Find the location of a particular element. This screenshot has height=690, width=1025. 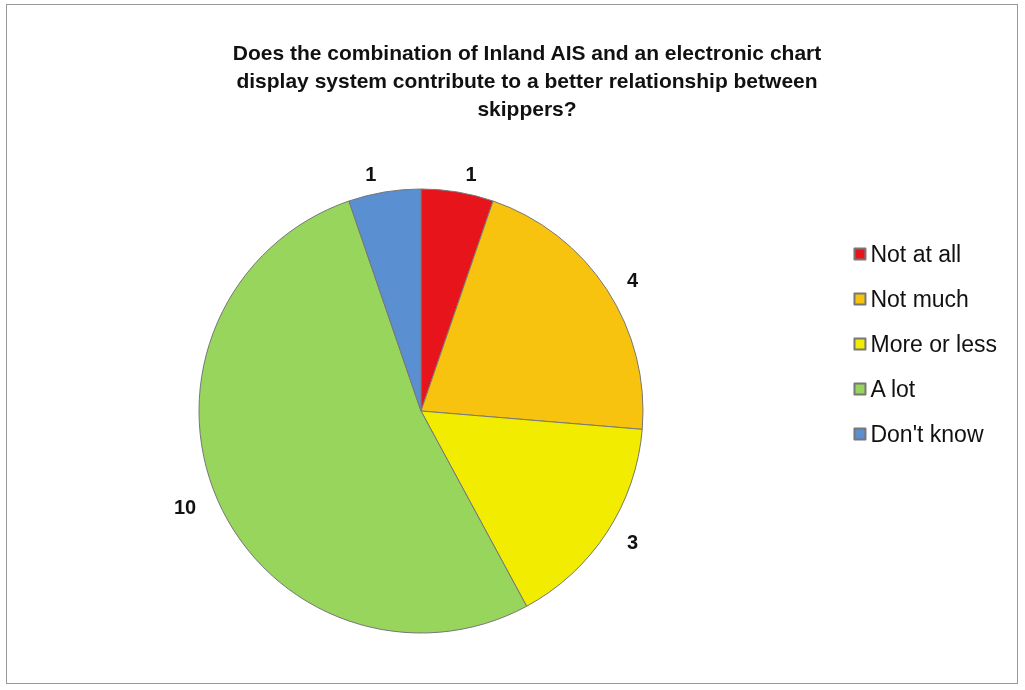

data-label: 10 is located at coordinates (185, 507).